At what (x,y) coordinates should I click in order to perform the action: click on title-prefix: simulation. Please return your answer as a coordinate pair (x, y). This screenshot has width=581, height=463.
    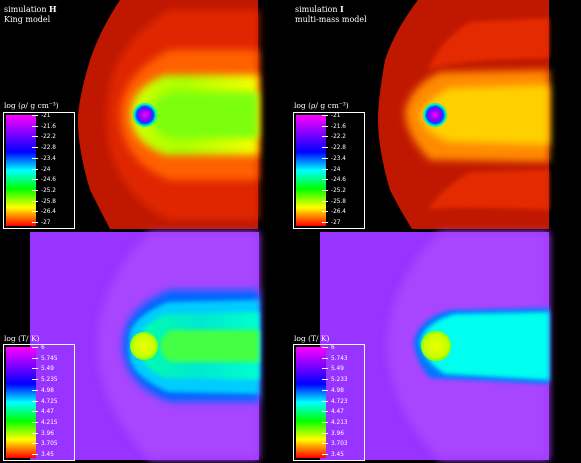
    Looking at the image, I should click on (318, 9).